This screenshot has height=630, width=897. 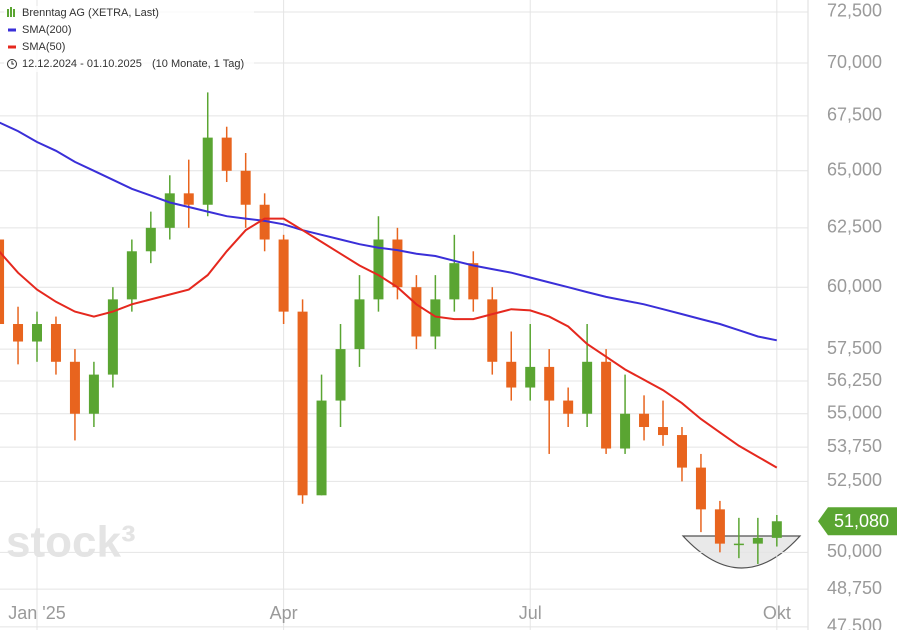 I want to click on y-tick-label: 50,000, so click(x=854, y=551).